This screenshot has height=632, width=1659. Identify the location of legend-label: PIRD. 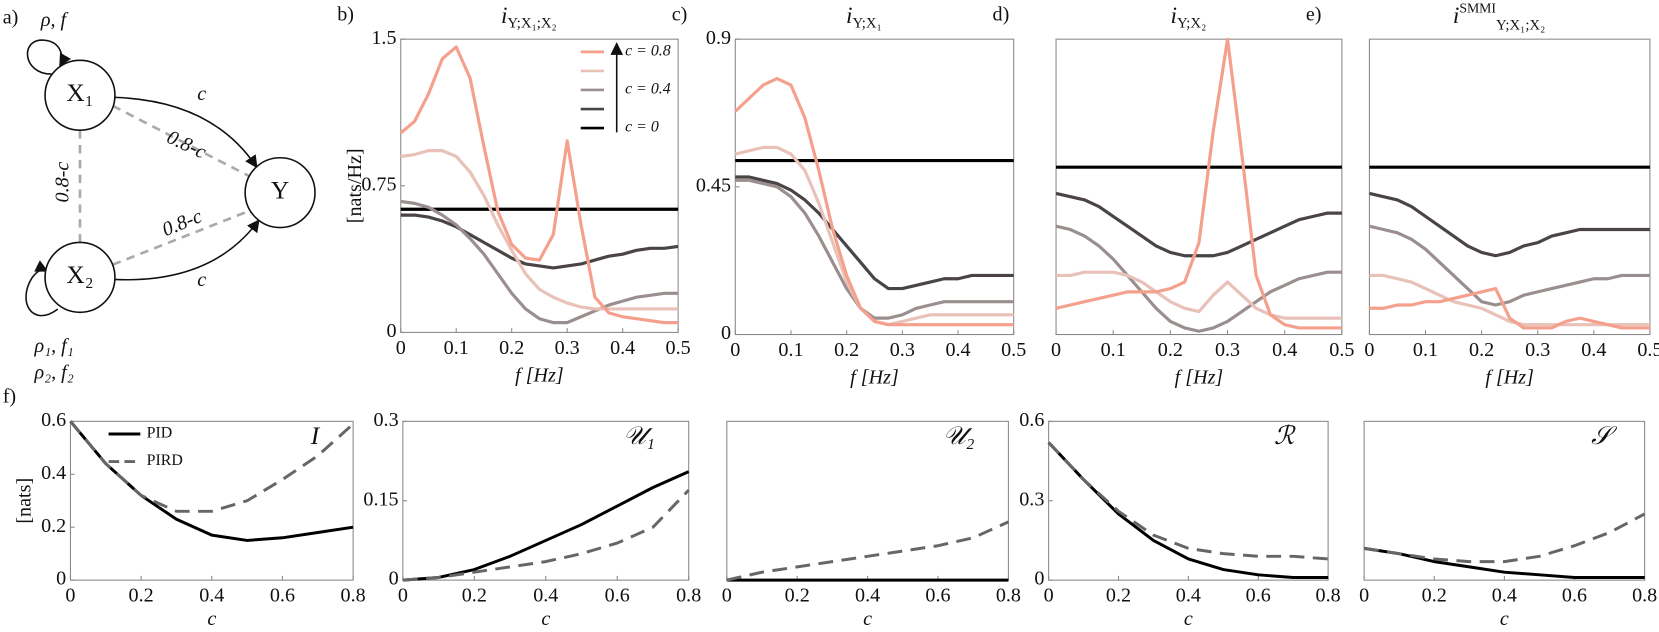
(165, 460).